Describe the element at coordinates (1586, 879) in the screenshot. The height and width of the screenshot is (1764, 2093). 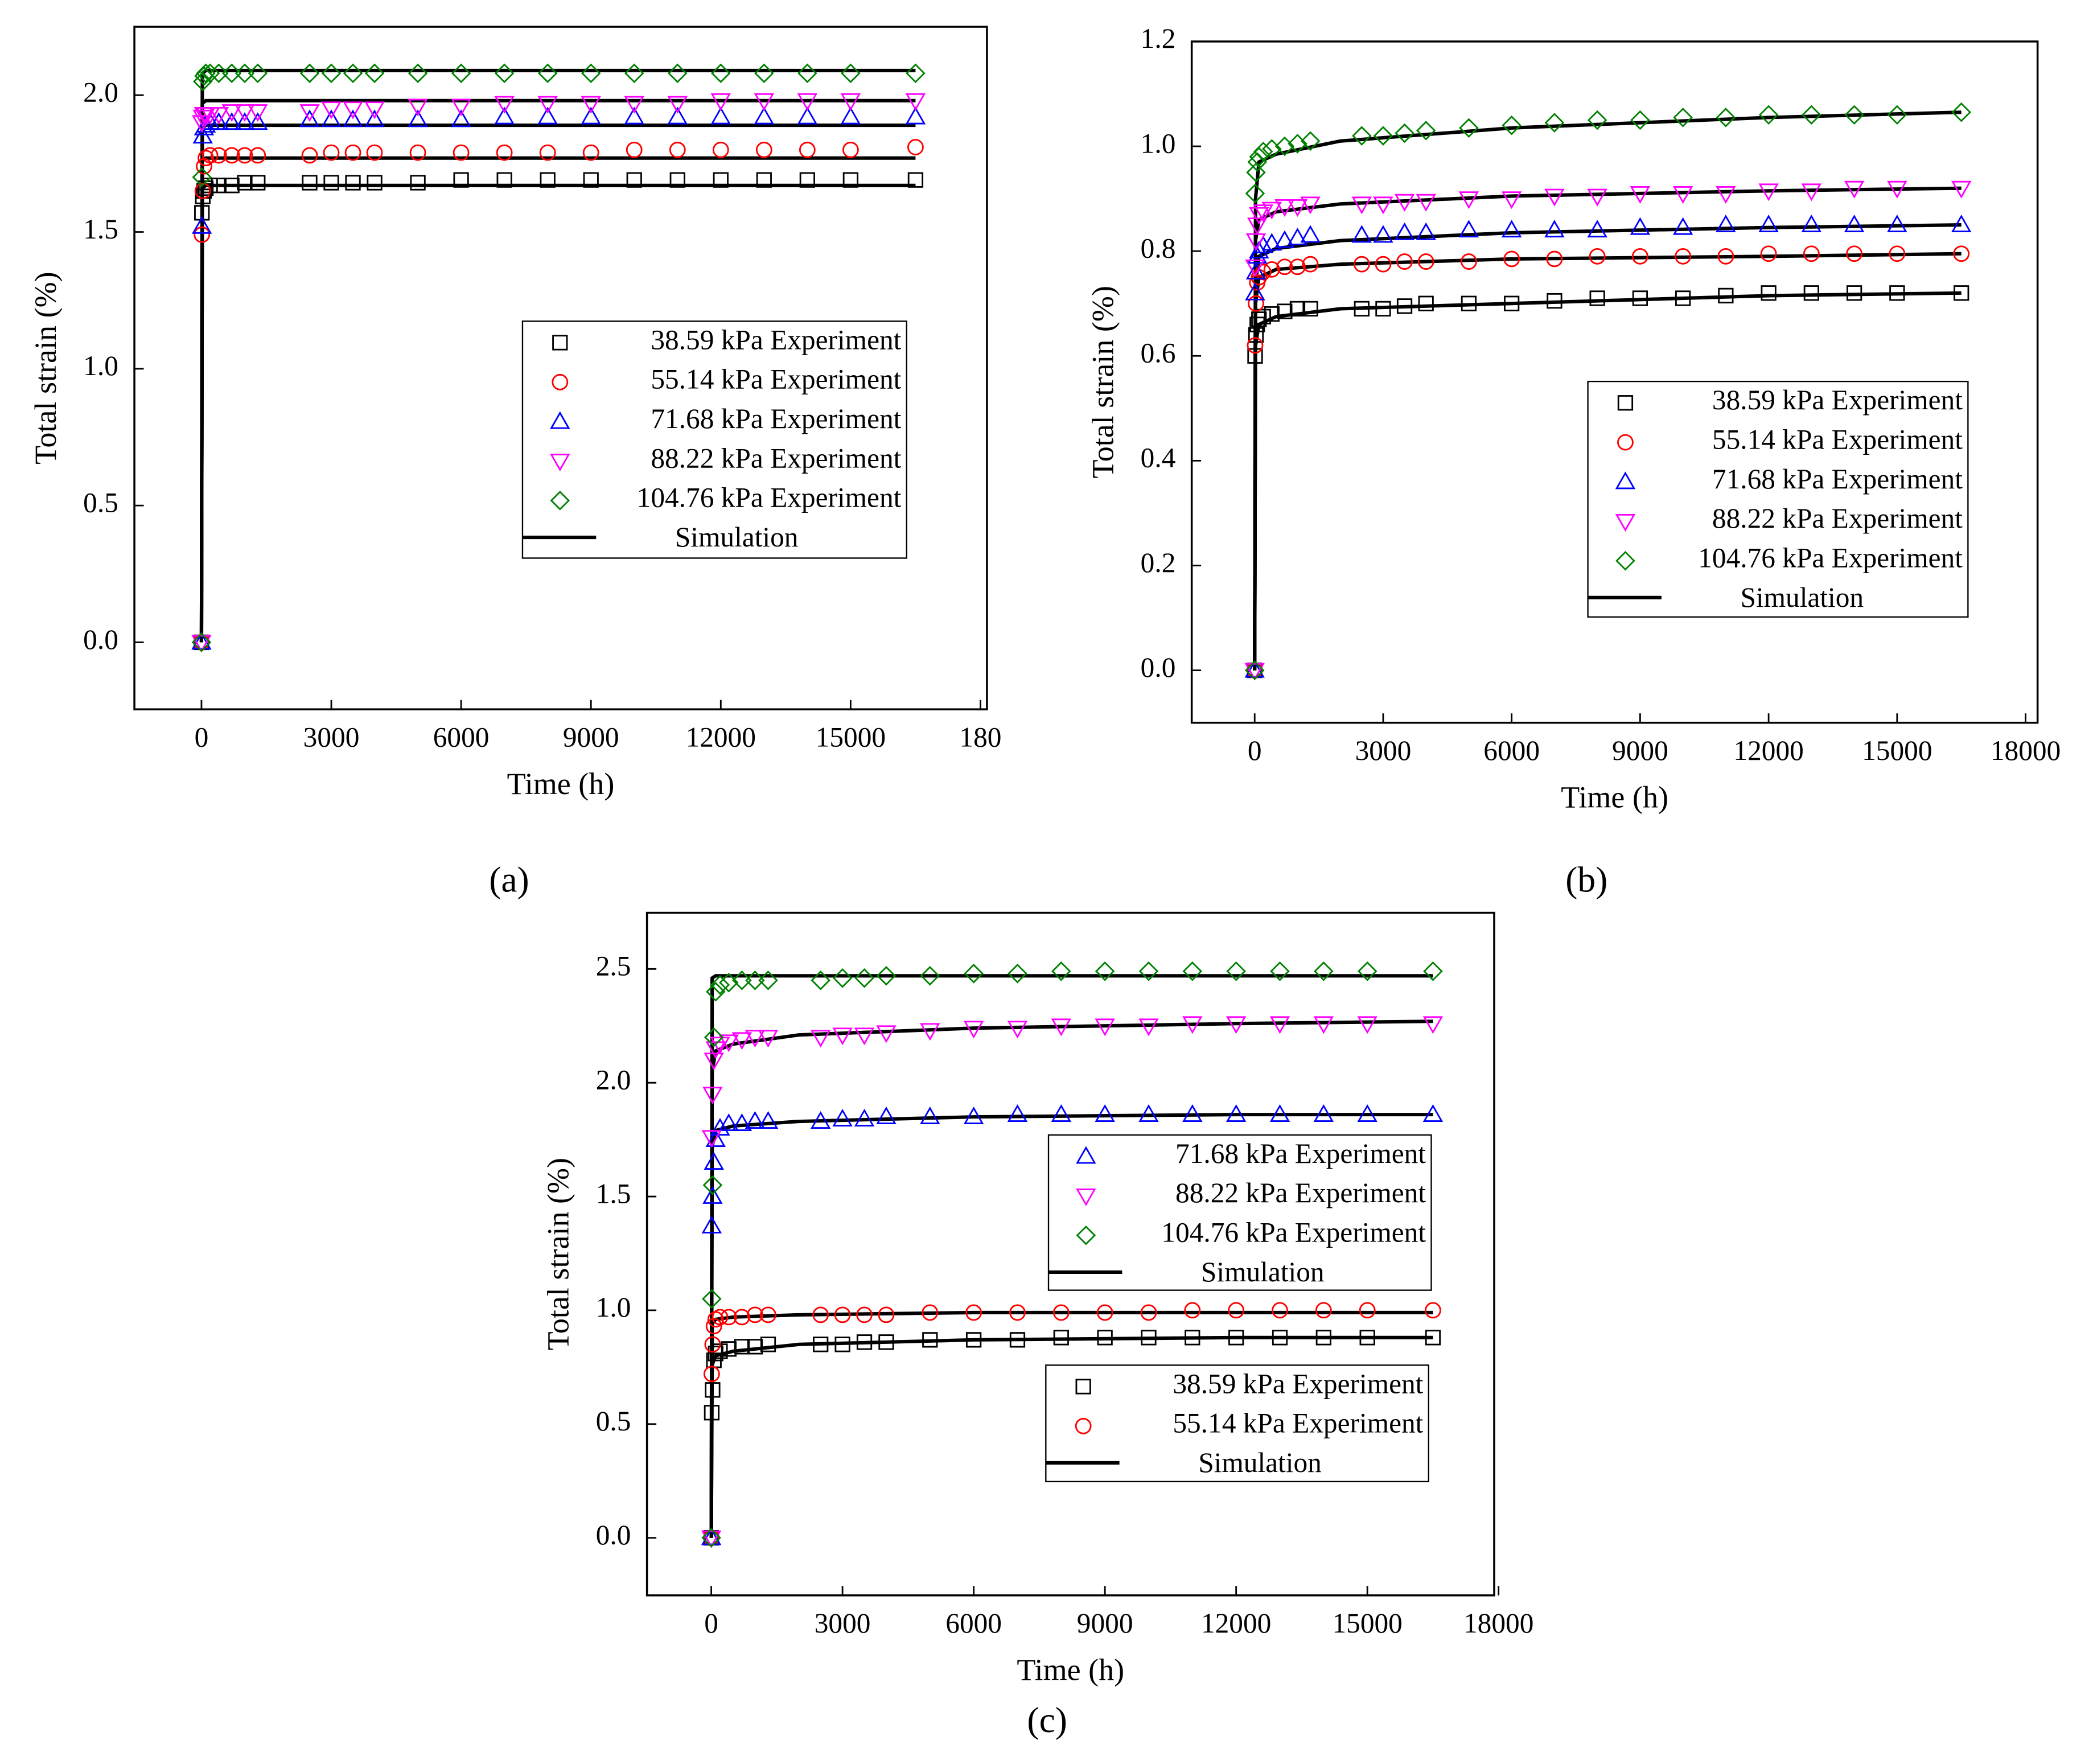
I see `panel-label: (b)` at that location.